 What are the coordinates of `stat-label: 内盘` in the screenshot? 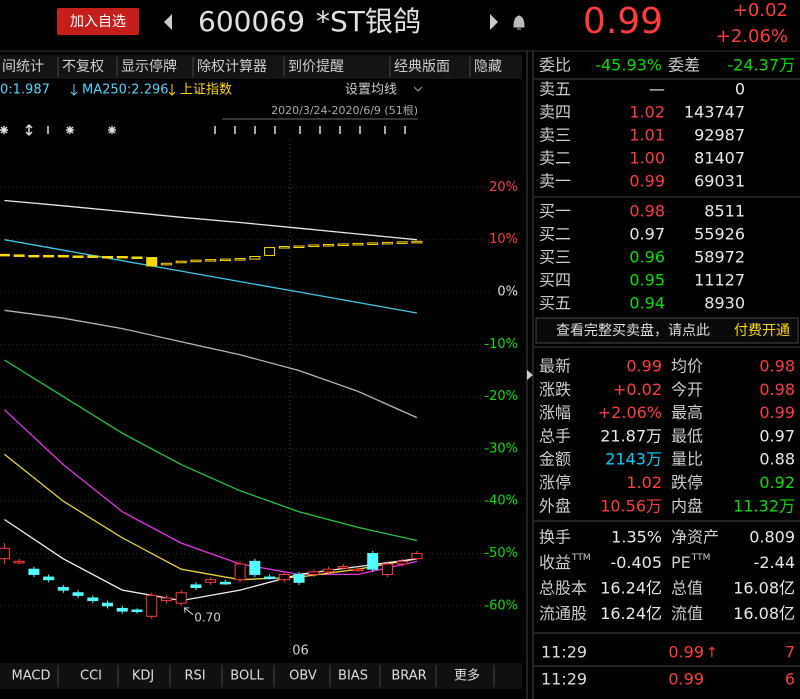 It's located at (687, 505).